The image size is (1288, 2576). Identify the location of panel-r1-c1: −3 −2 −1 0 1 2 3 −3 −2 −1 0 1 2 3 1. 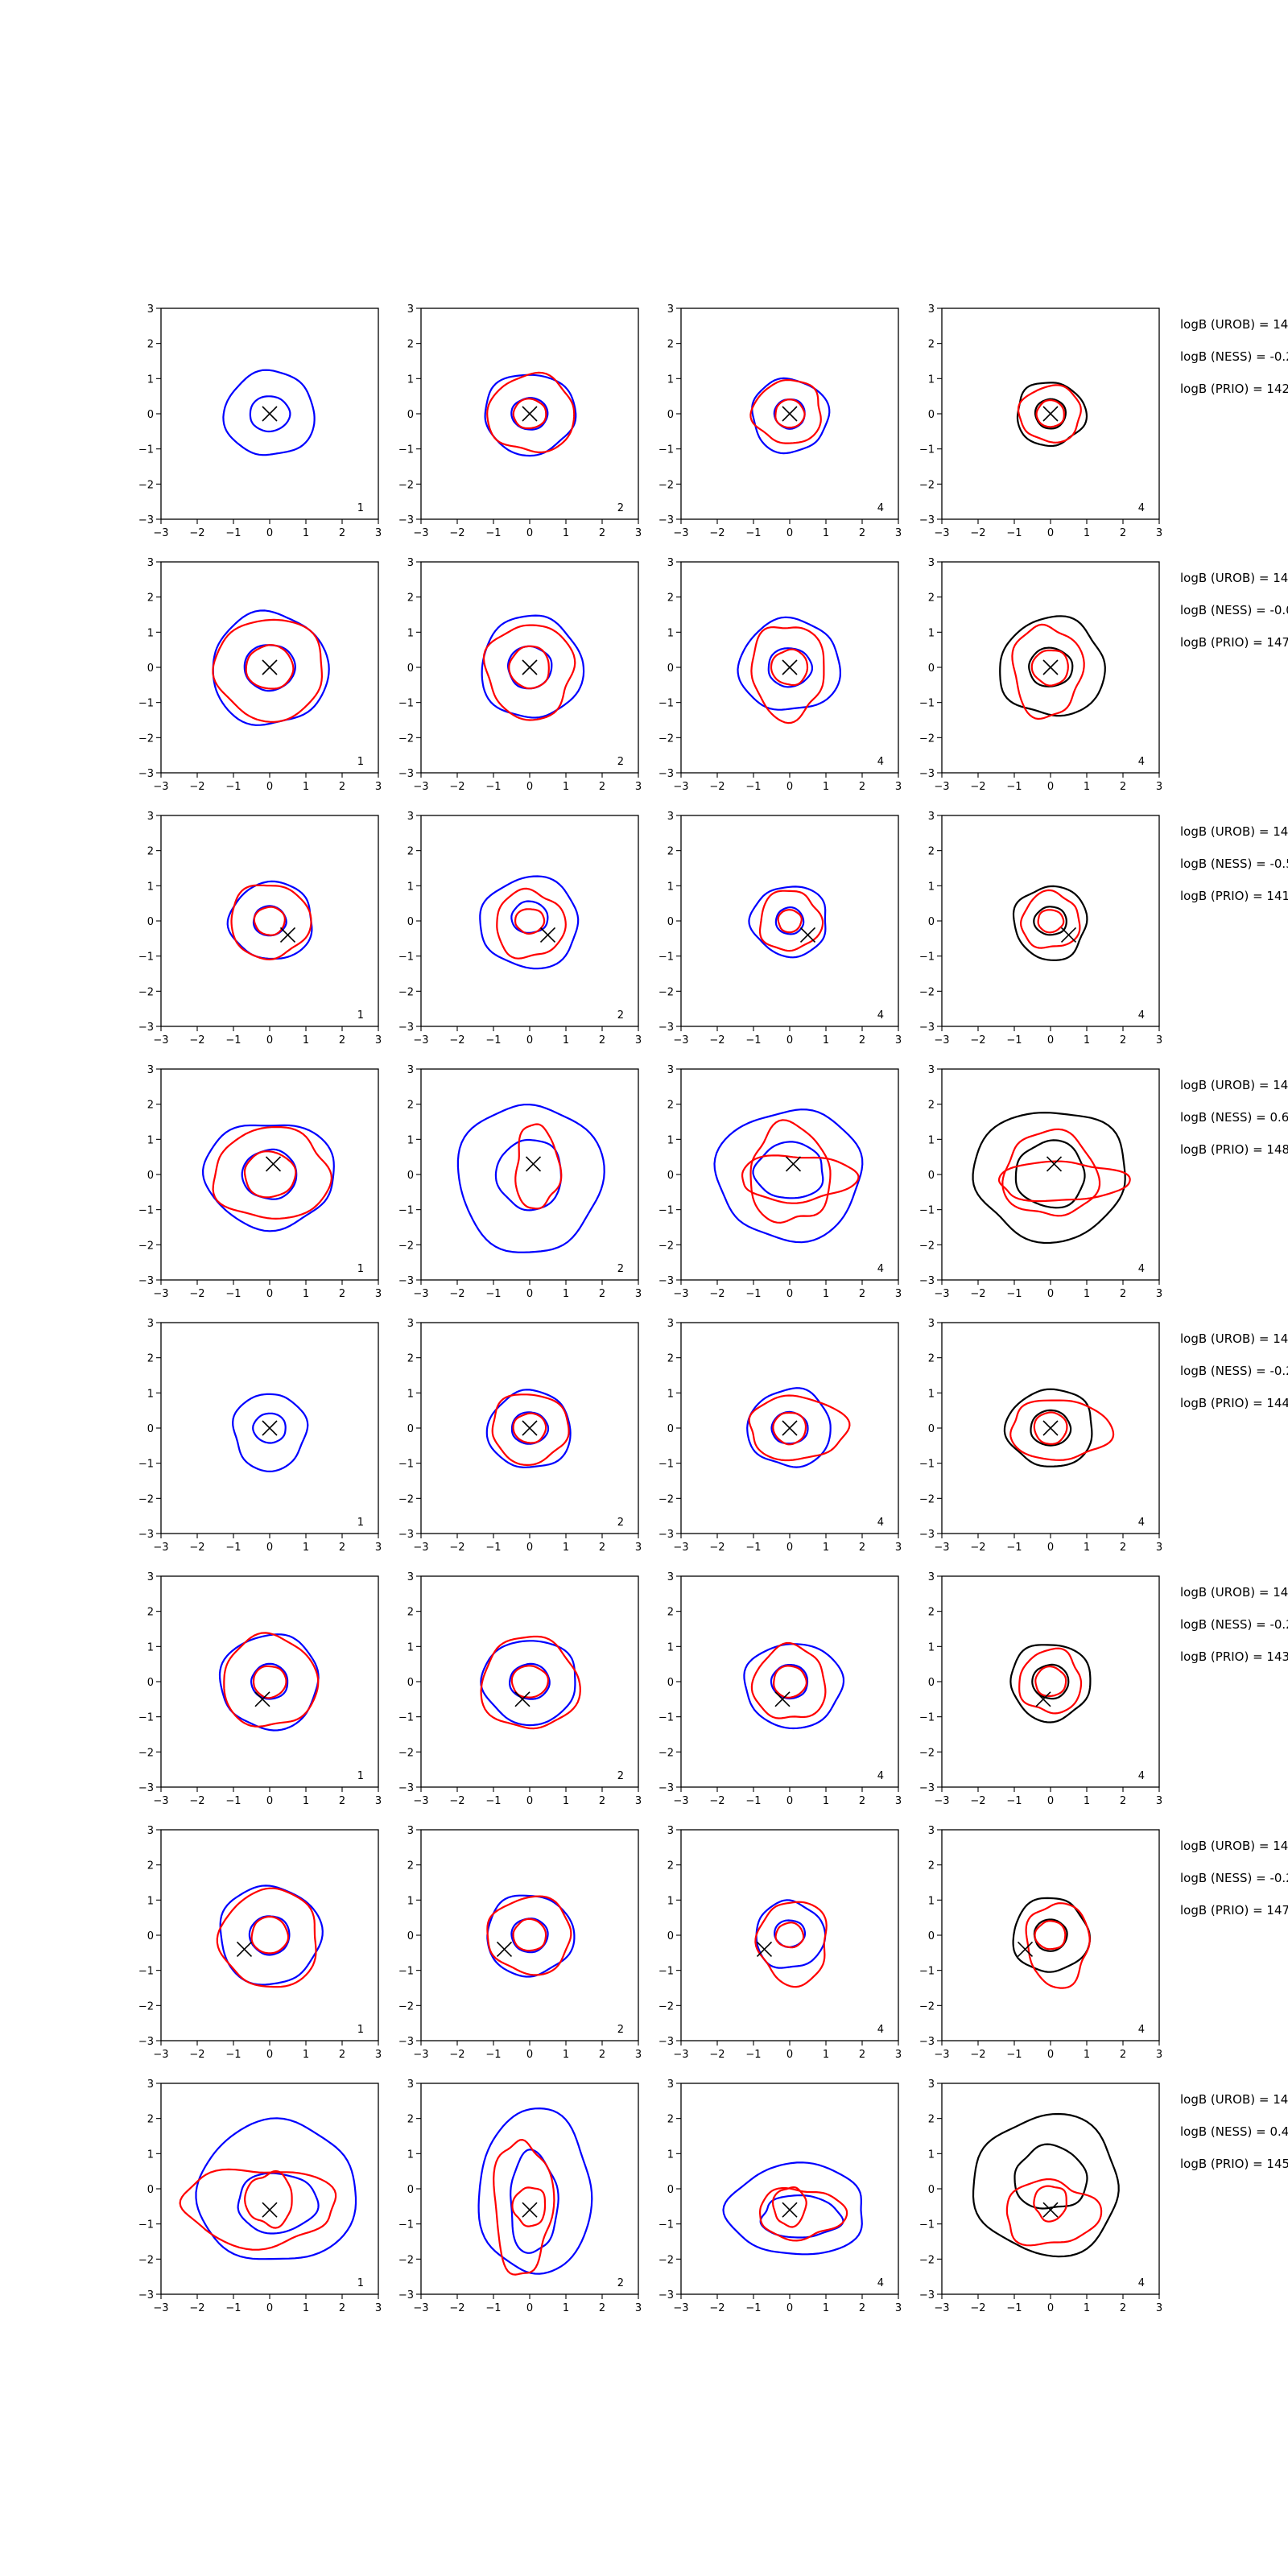
(260, 421).